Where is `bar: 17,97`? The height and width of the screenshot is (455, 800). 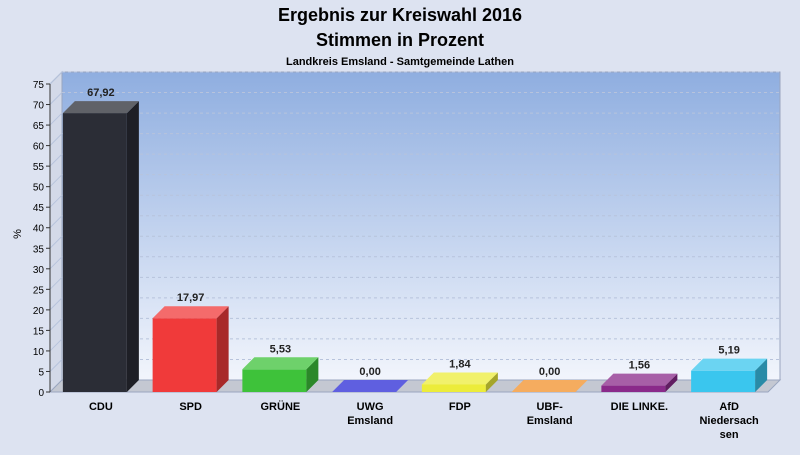 bar: 17,97 is located at coordinates (190, 342).